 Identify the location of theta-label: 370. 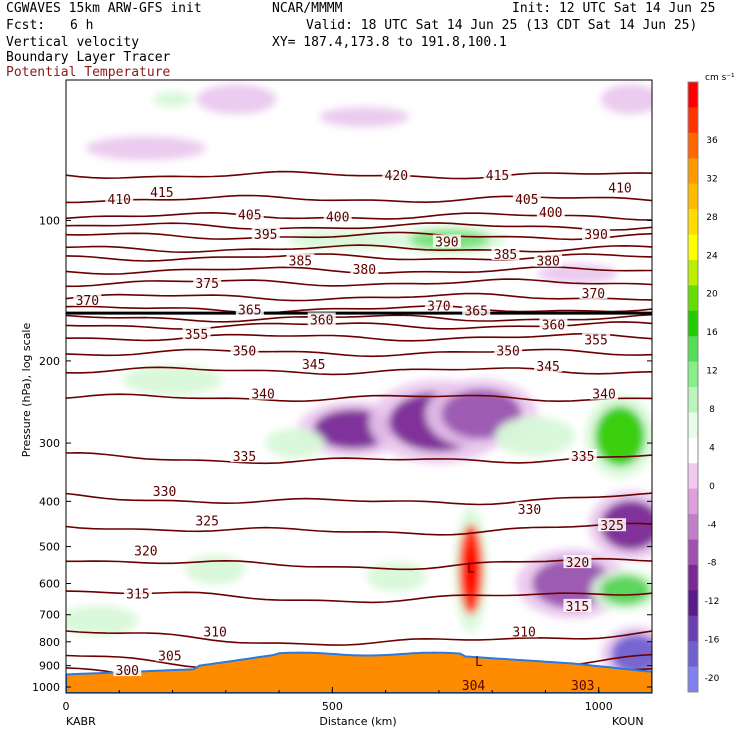
(593, 294).